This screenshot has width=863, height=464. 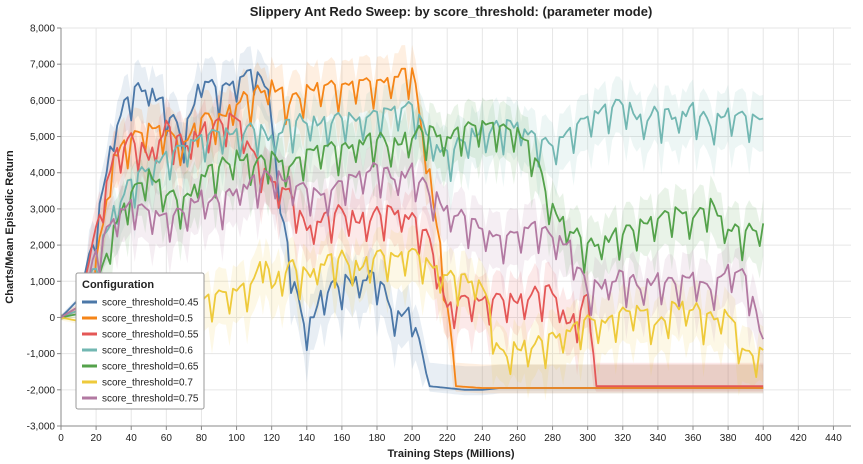 What do you see at coordinates (42, 101) in the screenshot?
I see `y-tick-label: 6,000` at bounding box center [42, 101].